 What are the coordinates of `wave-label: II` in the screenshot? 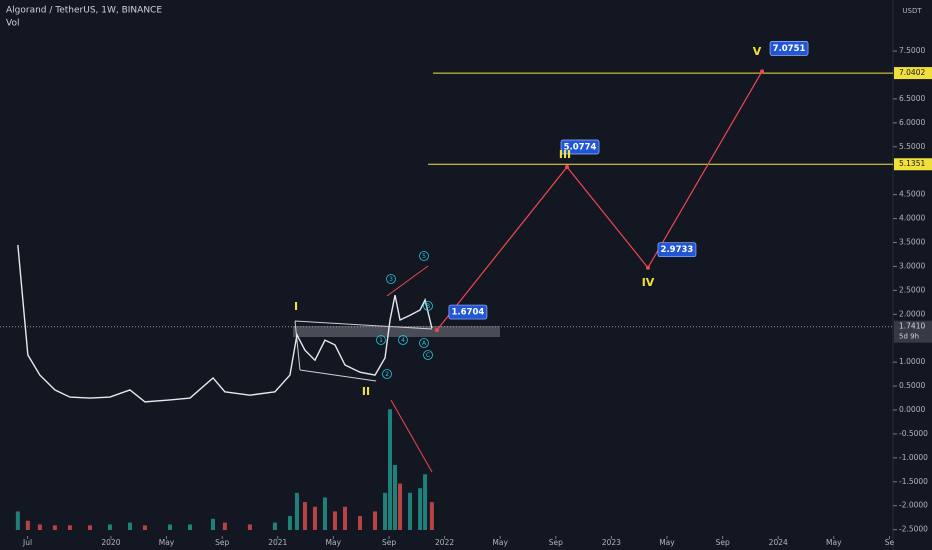 It's located at (366, 391).